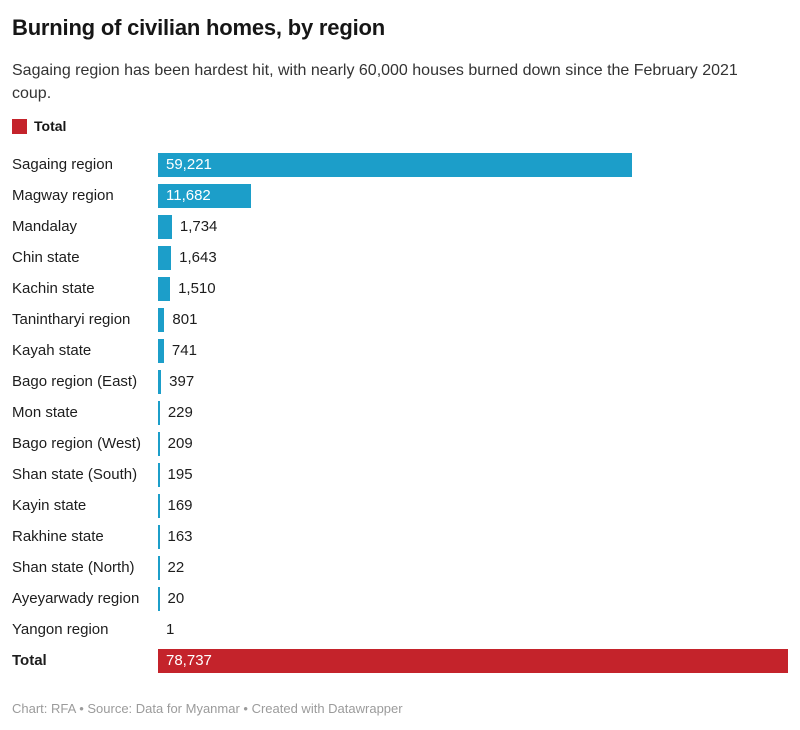  I want to click on chart-row: Shan state (North) 22, so click(400, 567).